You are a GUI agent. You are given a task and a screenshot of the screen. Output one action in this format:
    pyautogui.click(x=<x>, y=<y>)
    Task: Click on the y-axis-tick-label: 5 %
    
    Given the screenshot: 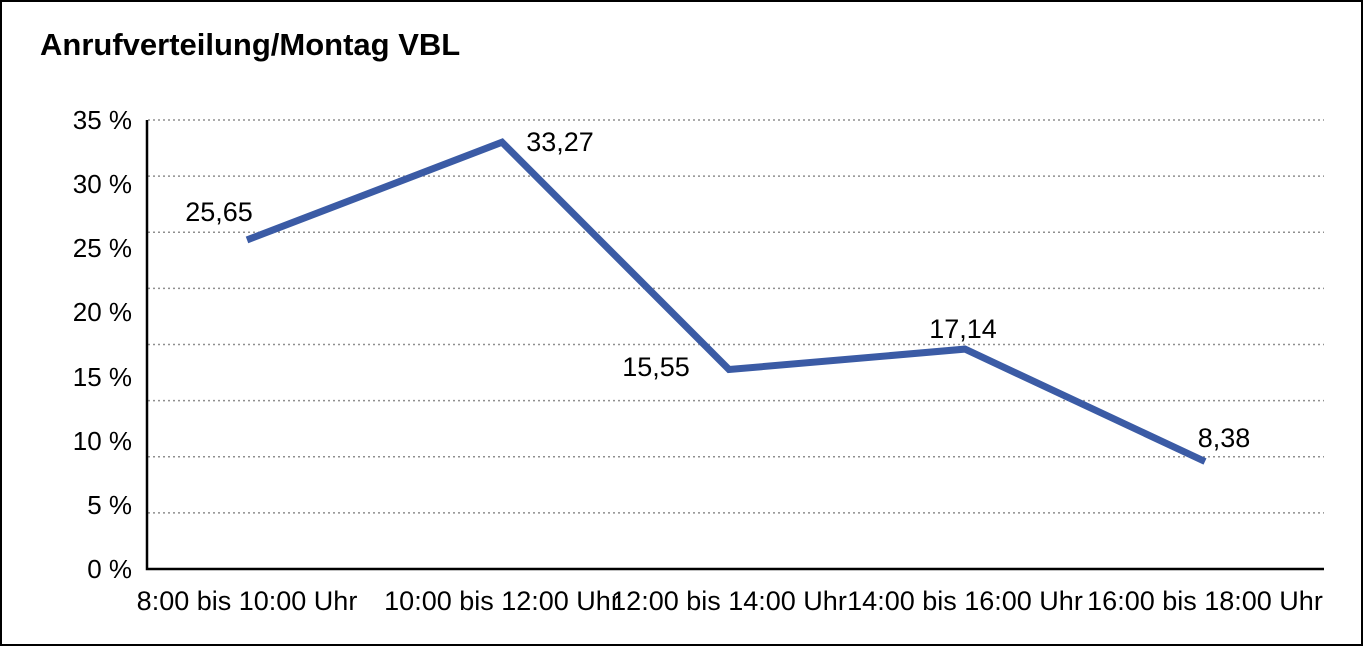 What is the action you would take?
    pyautogui.click(x=109, y=504)
    